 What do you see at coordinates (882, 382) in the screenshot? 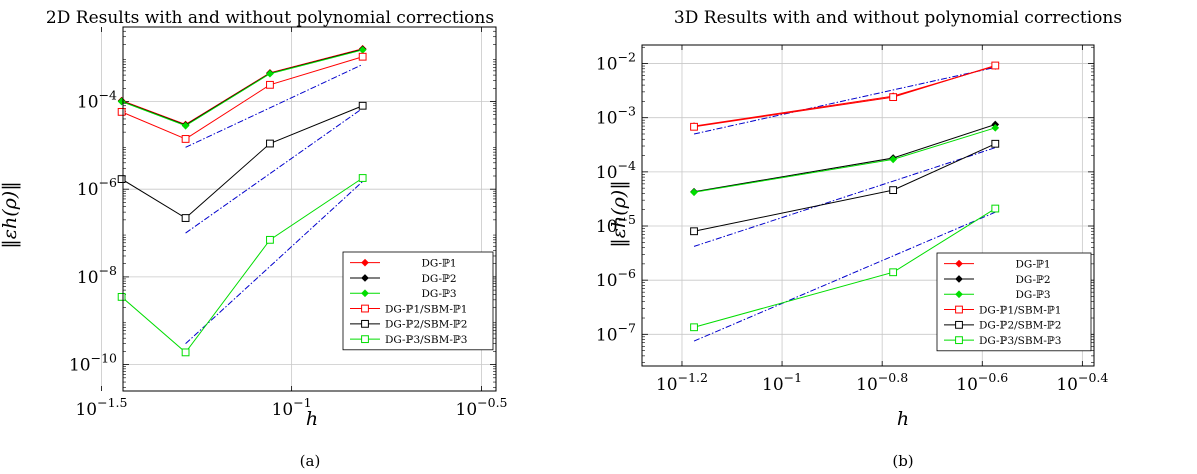
I see `x-tick-label: 10−0.8` at bounding box center [882, 382].